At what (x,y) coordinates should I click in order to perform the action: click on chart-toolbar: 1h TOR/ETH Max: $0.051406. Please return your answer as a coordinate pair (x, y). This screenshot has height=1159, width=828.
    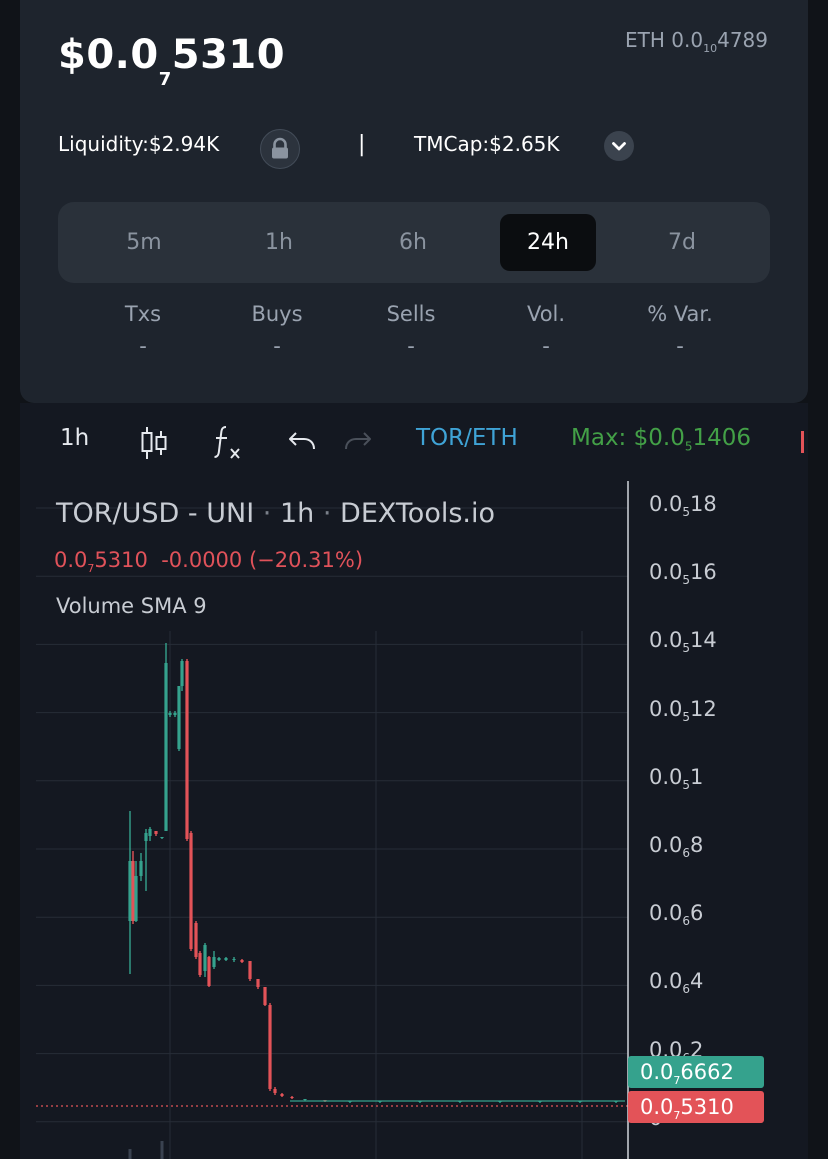
    Looking at the image, I should click on (414, 442).